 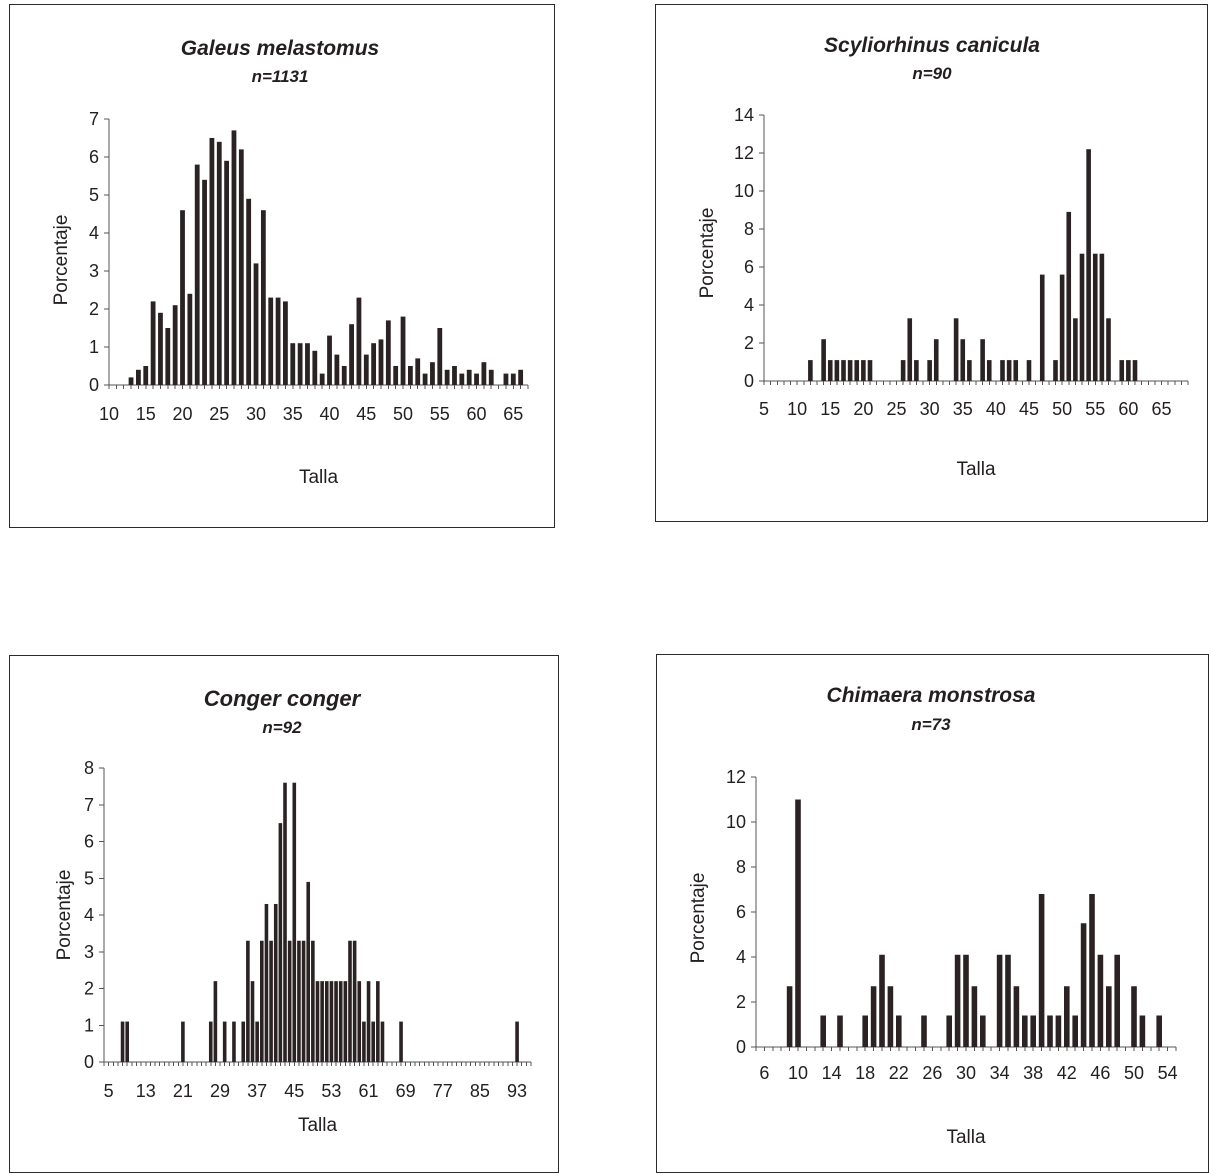 What do you see at coordinates (257, 1091) in the screenshot?
I see `x-tick-label: 37` at bounding box center [257, 1091].